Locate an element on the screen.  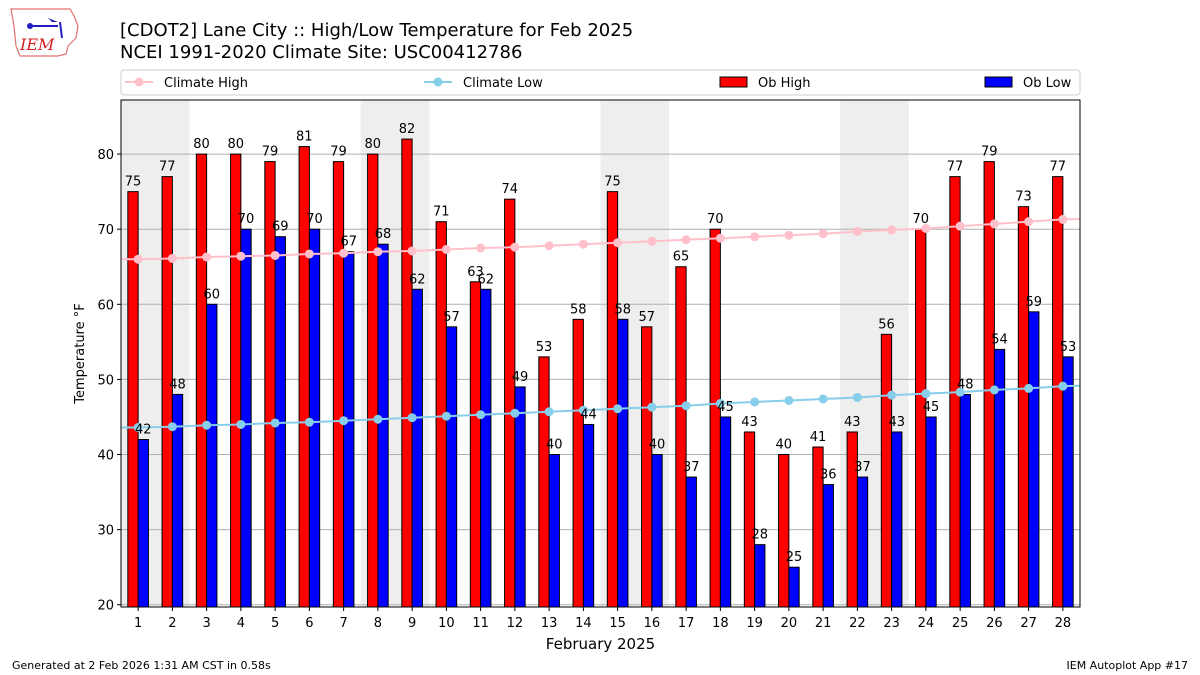
y-tick-label: 70 is located at coordinates (105, 230).